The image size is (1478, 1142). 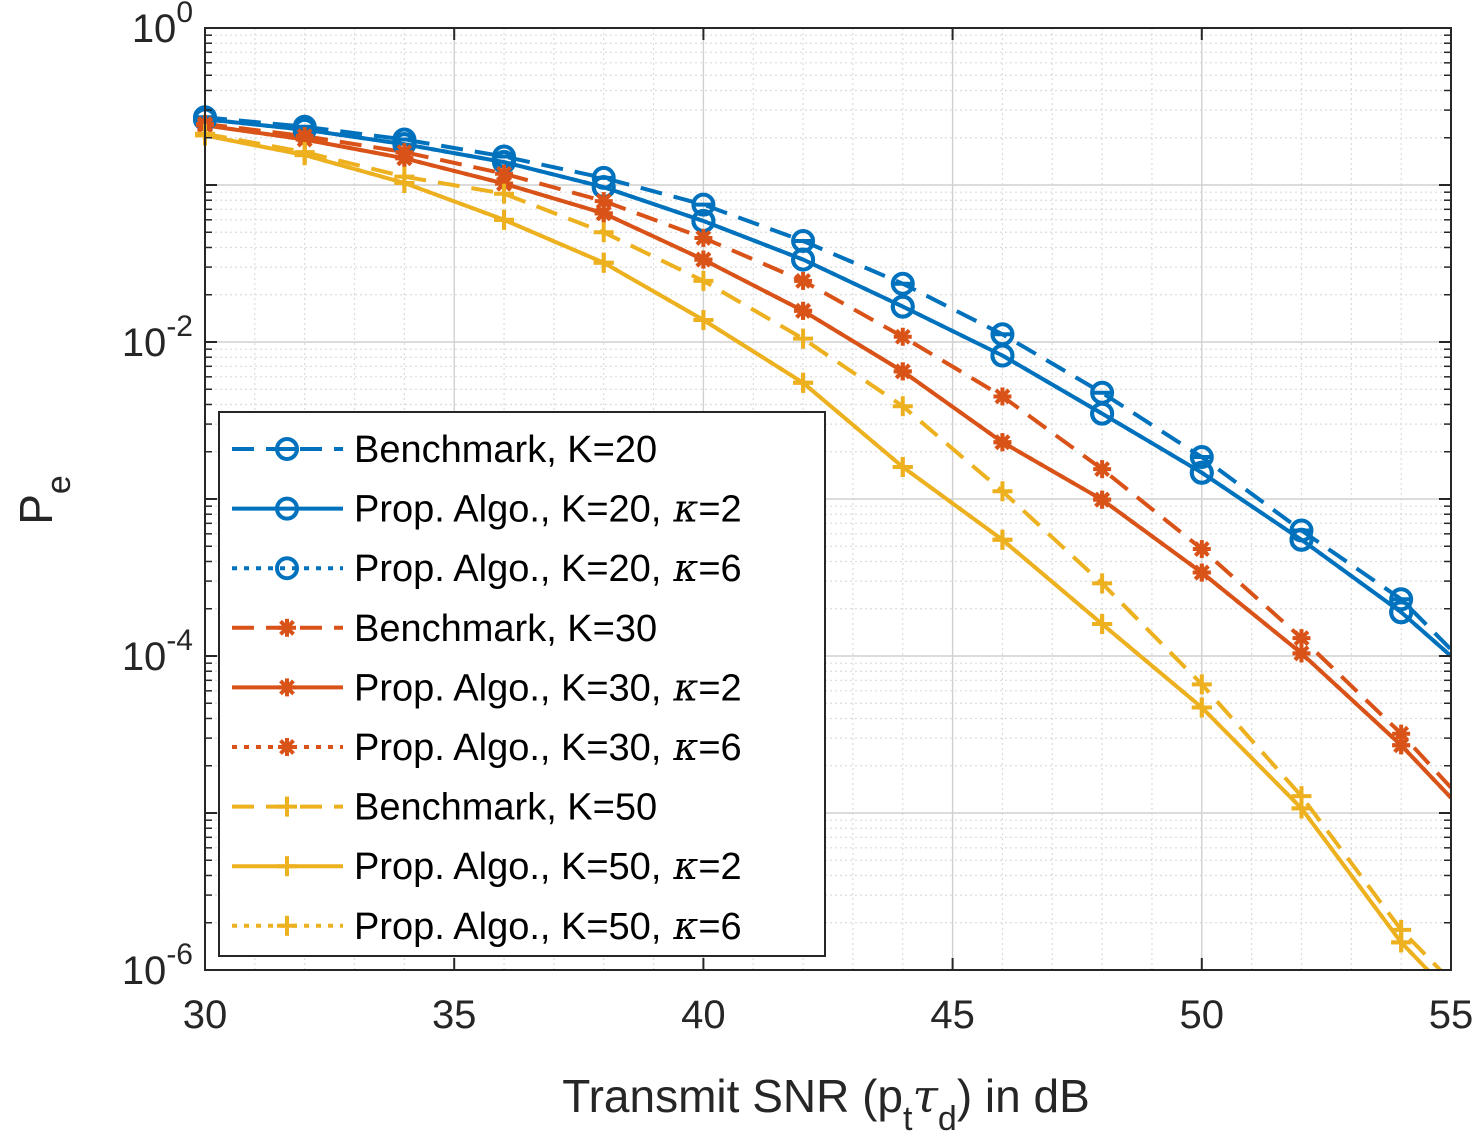 What do you see at coordinates (162, 25) in the screenshot?
I see `y-tick-label: 10⁰` at bounding box center [162, 25].